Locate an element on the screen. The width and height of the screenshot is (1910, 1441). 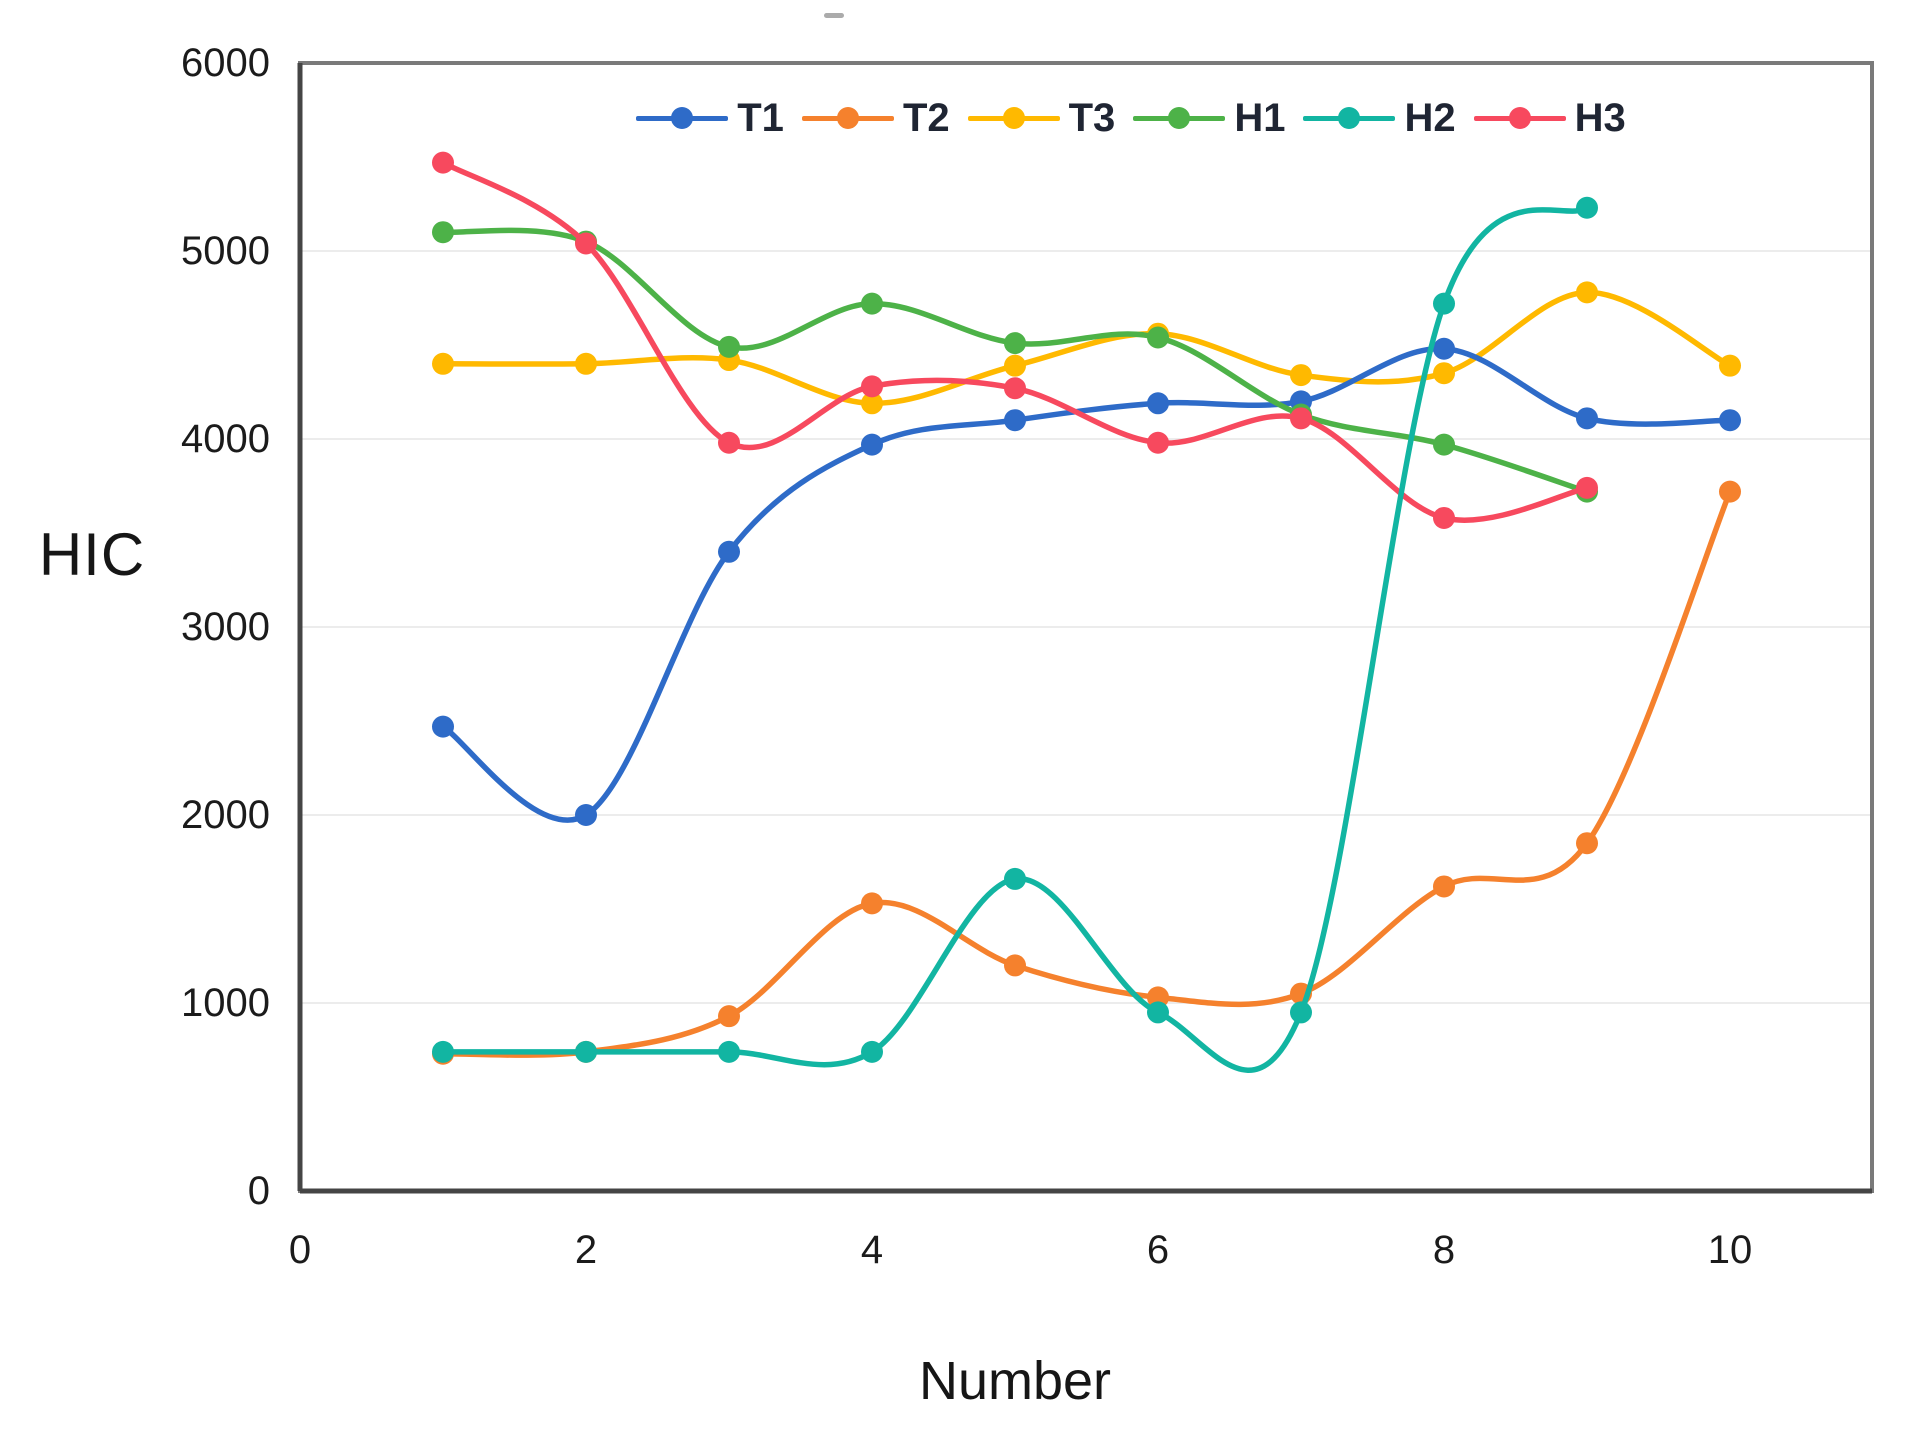
y-tick-label-6000: 6000 is located at coordinates (225, 63).